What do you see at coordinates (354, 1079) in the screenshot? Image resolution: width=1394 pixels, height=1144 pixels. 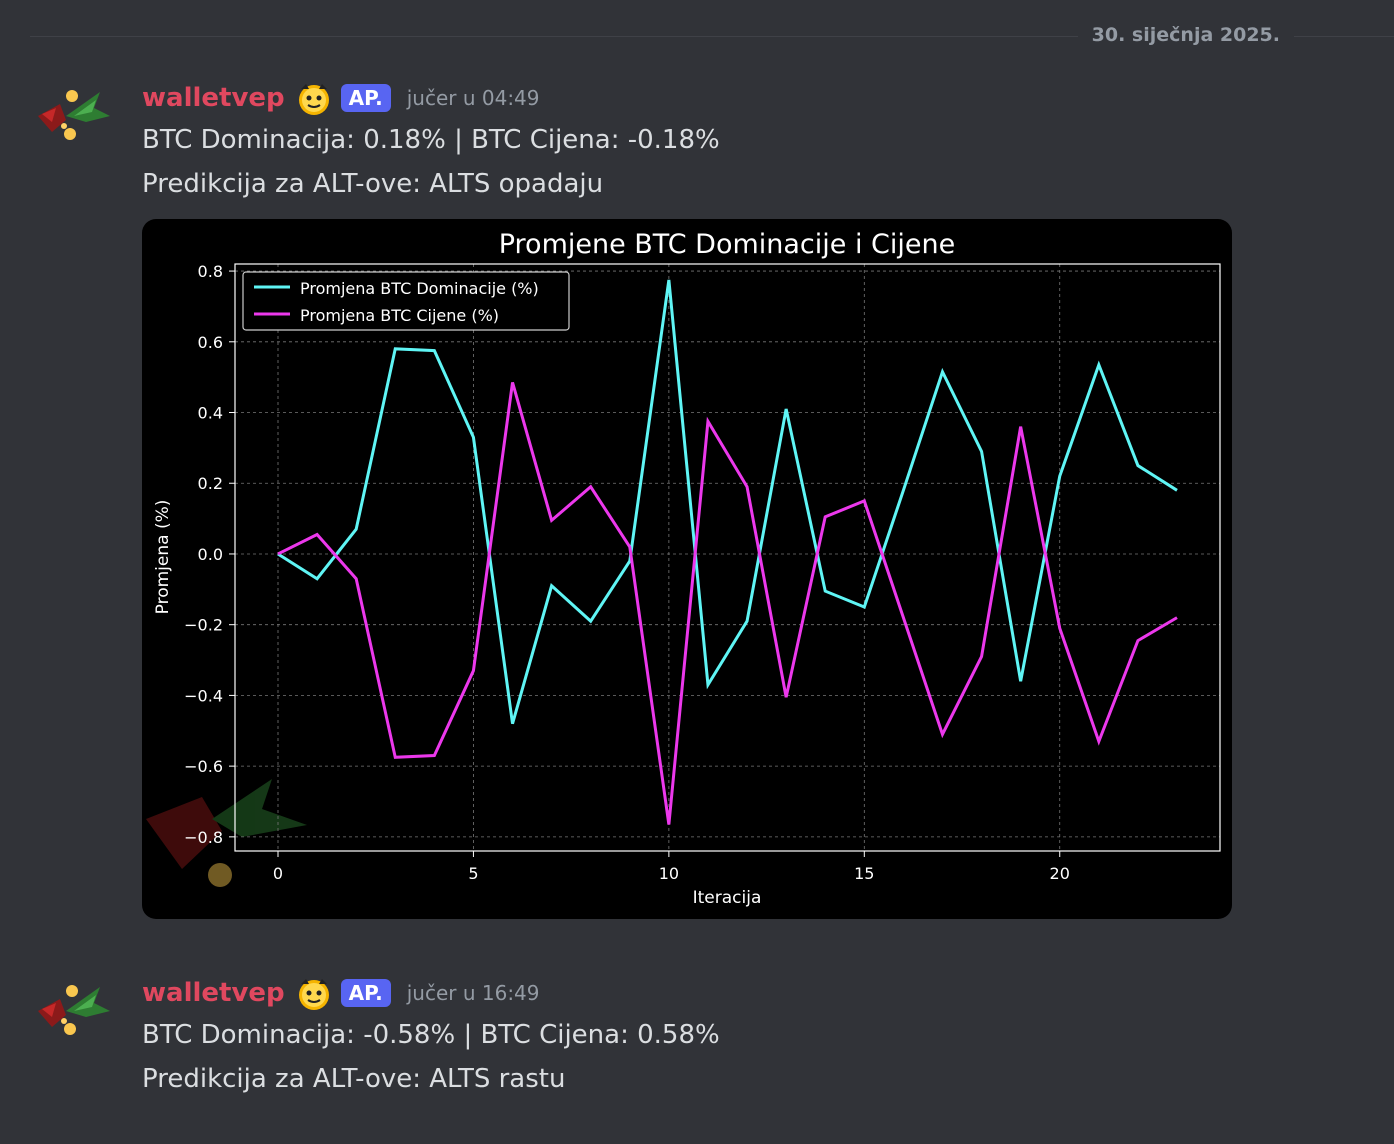 I see `message-line-2: Predikcija za ALT-ove: ALTS rastu` at bounding box center [354, 1079].